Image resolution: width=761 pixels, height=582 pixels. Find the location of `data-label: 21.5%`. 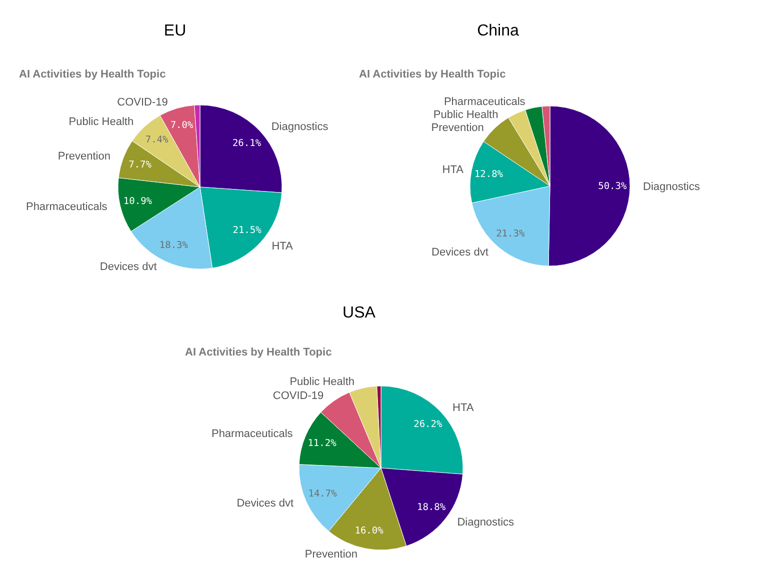

data-label: 21.5% is located at coordinates (247, 230).